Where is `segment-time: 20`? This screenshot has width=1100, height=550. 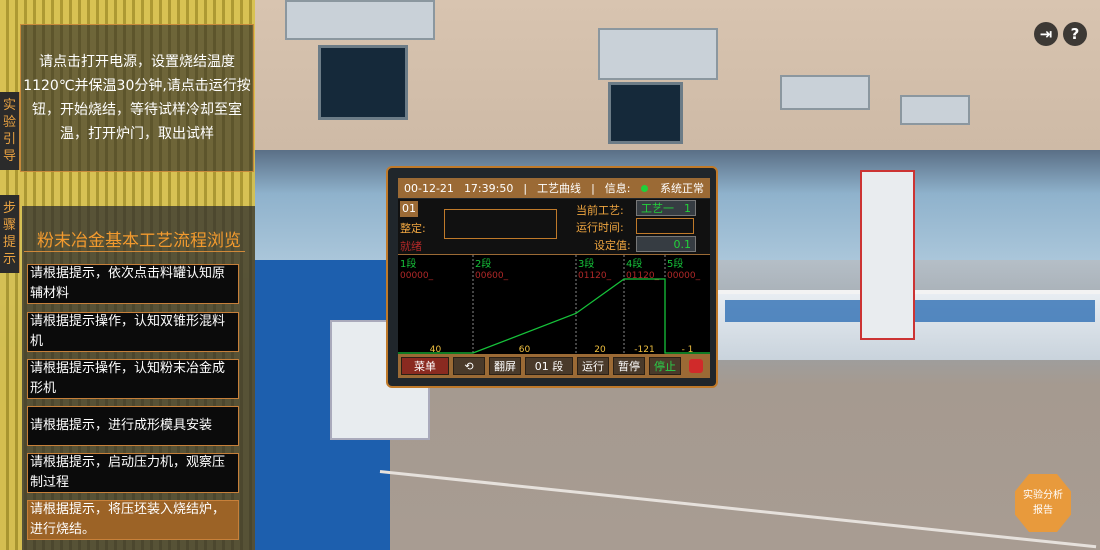
segment-time: 20 is located at coordinates (600, 350).